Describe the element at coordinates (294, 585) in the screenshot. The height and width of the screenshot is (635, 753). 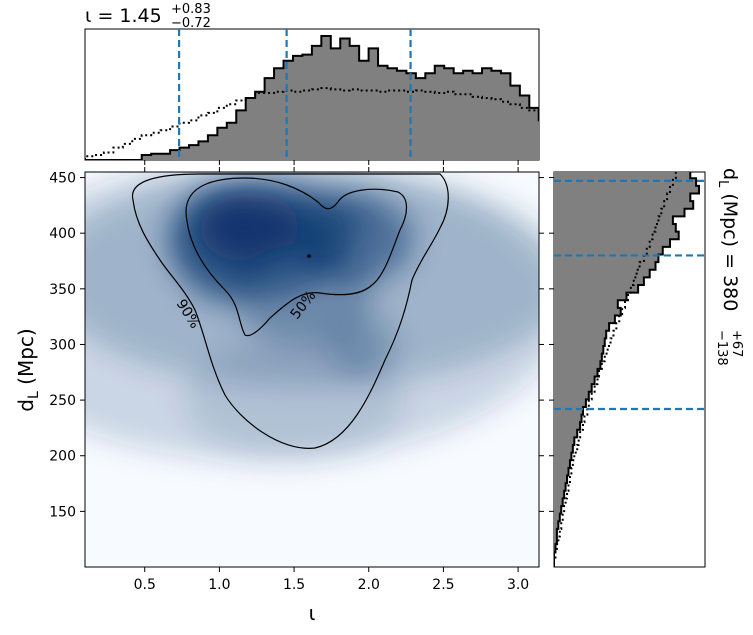
I see `x-tick-label: 1.5` at that location.